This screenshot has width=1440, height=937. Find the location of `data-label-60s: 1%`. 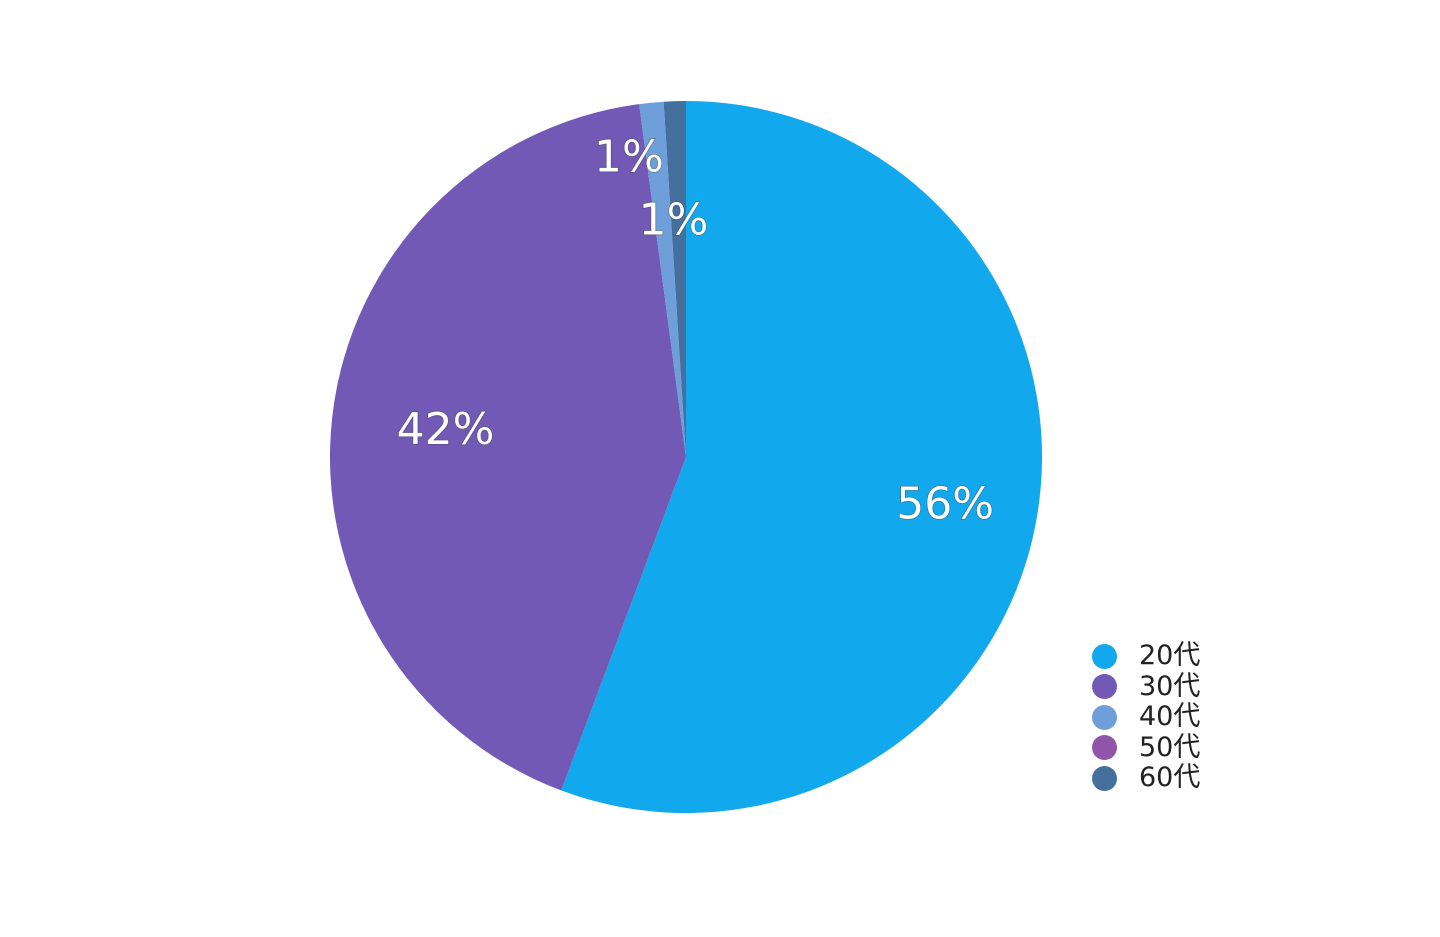

data-label-60s: 1% is located at coordinates (674, 220).